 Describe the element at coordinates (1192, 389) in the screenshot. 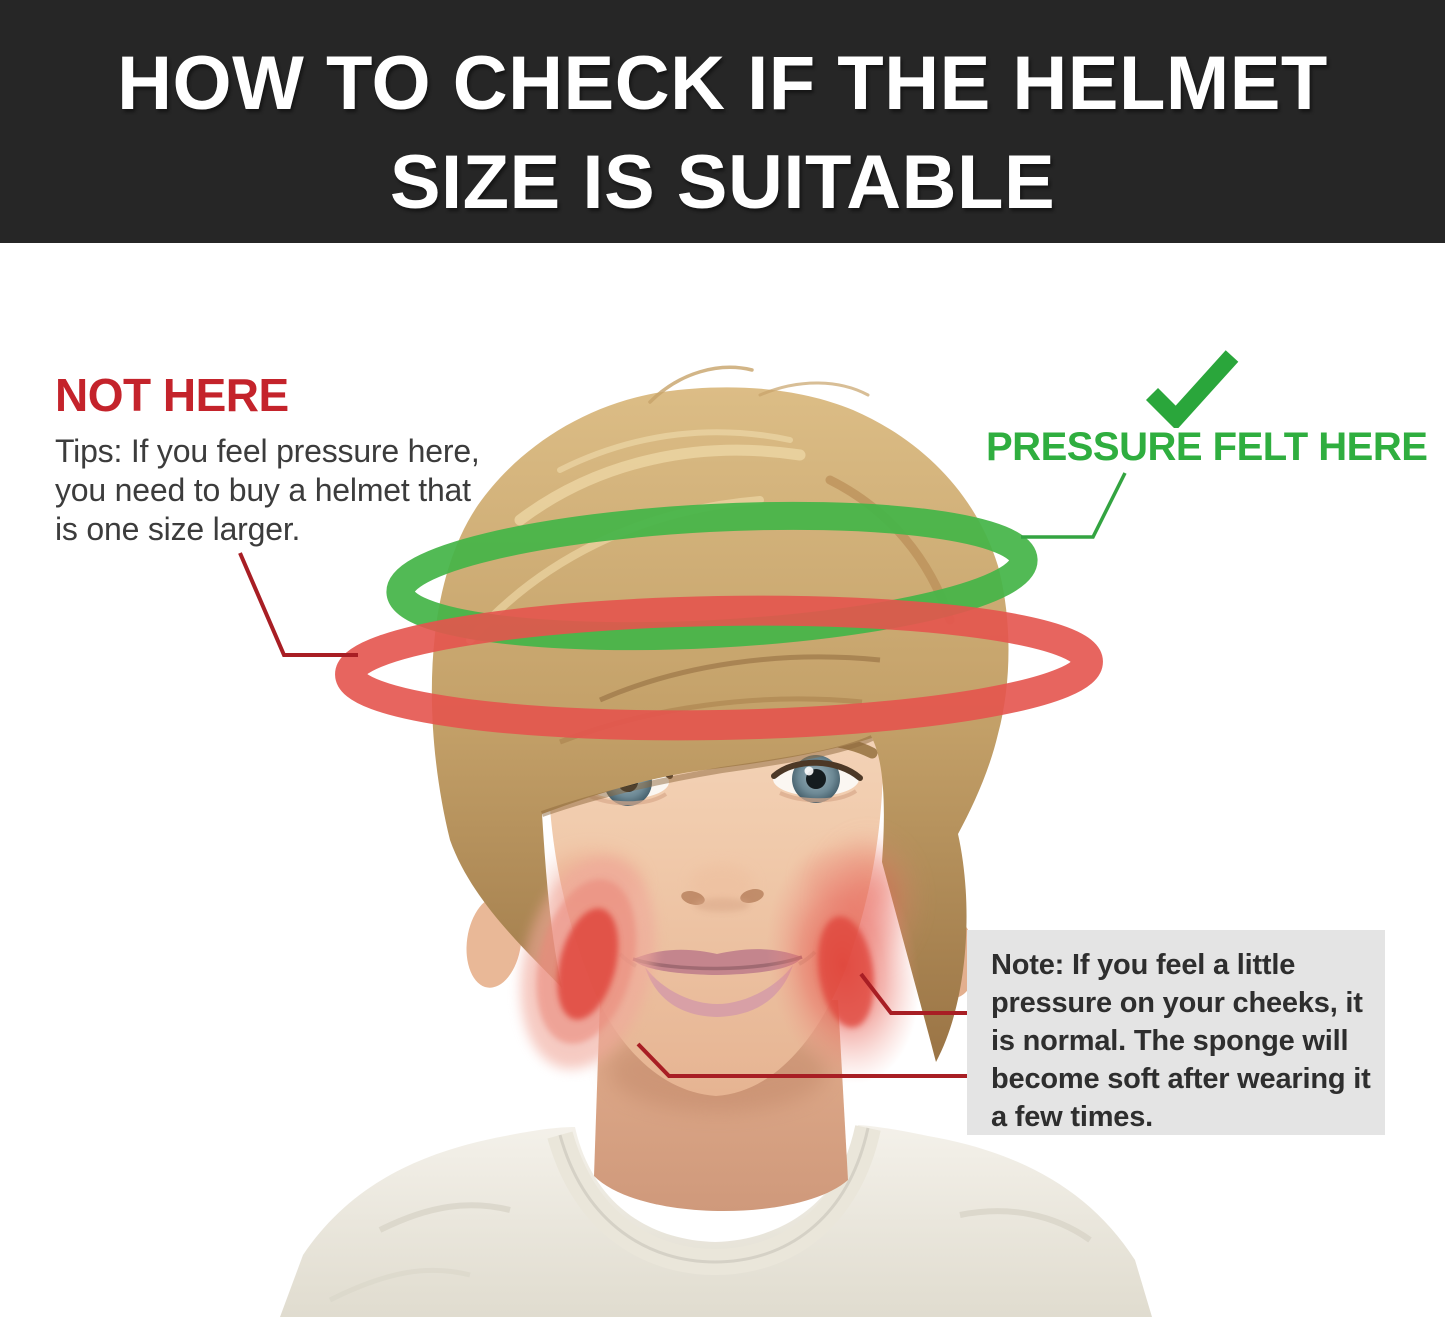

I see `checkmark-icon` at that location.